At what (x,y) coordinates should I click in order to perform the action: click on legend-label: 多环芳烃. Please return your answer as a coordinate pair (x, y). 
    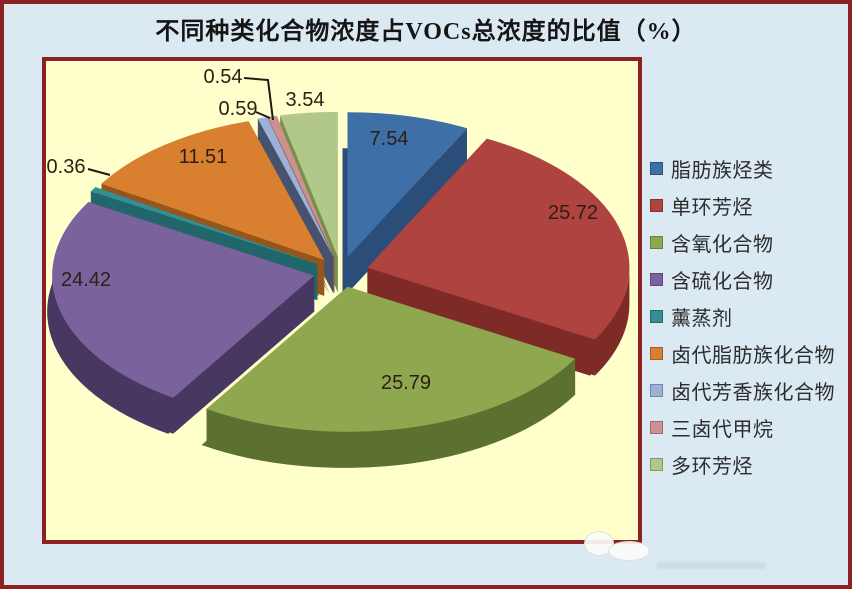
    Looking at the image, I should click on (712, 467).